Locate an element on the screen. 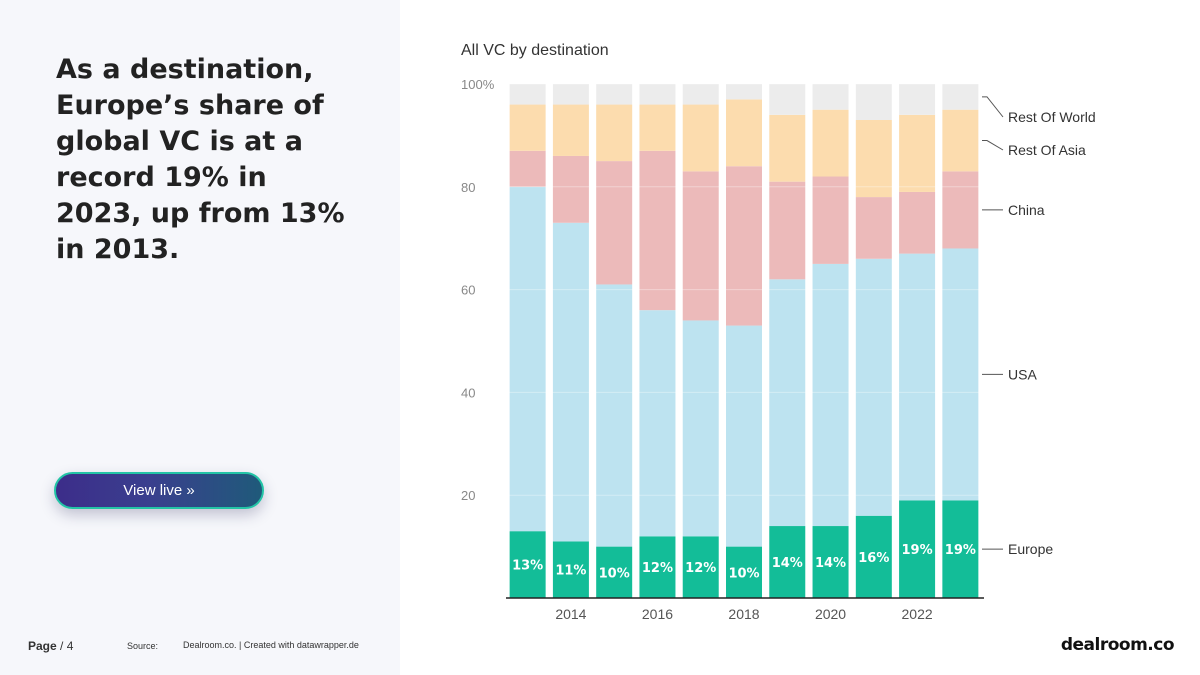 This screenshot has height=675, width=1200. bar-usa-2019 is located at coordinates (787, 403).